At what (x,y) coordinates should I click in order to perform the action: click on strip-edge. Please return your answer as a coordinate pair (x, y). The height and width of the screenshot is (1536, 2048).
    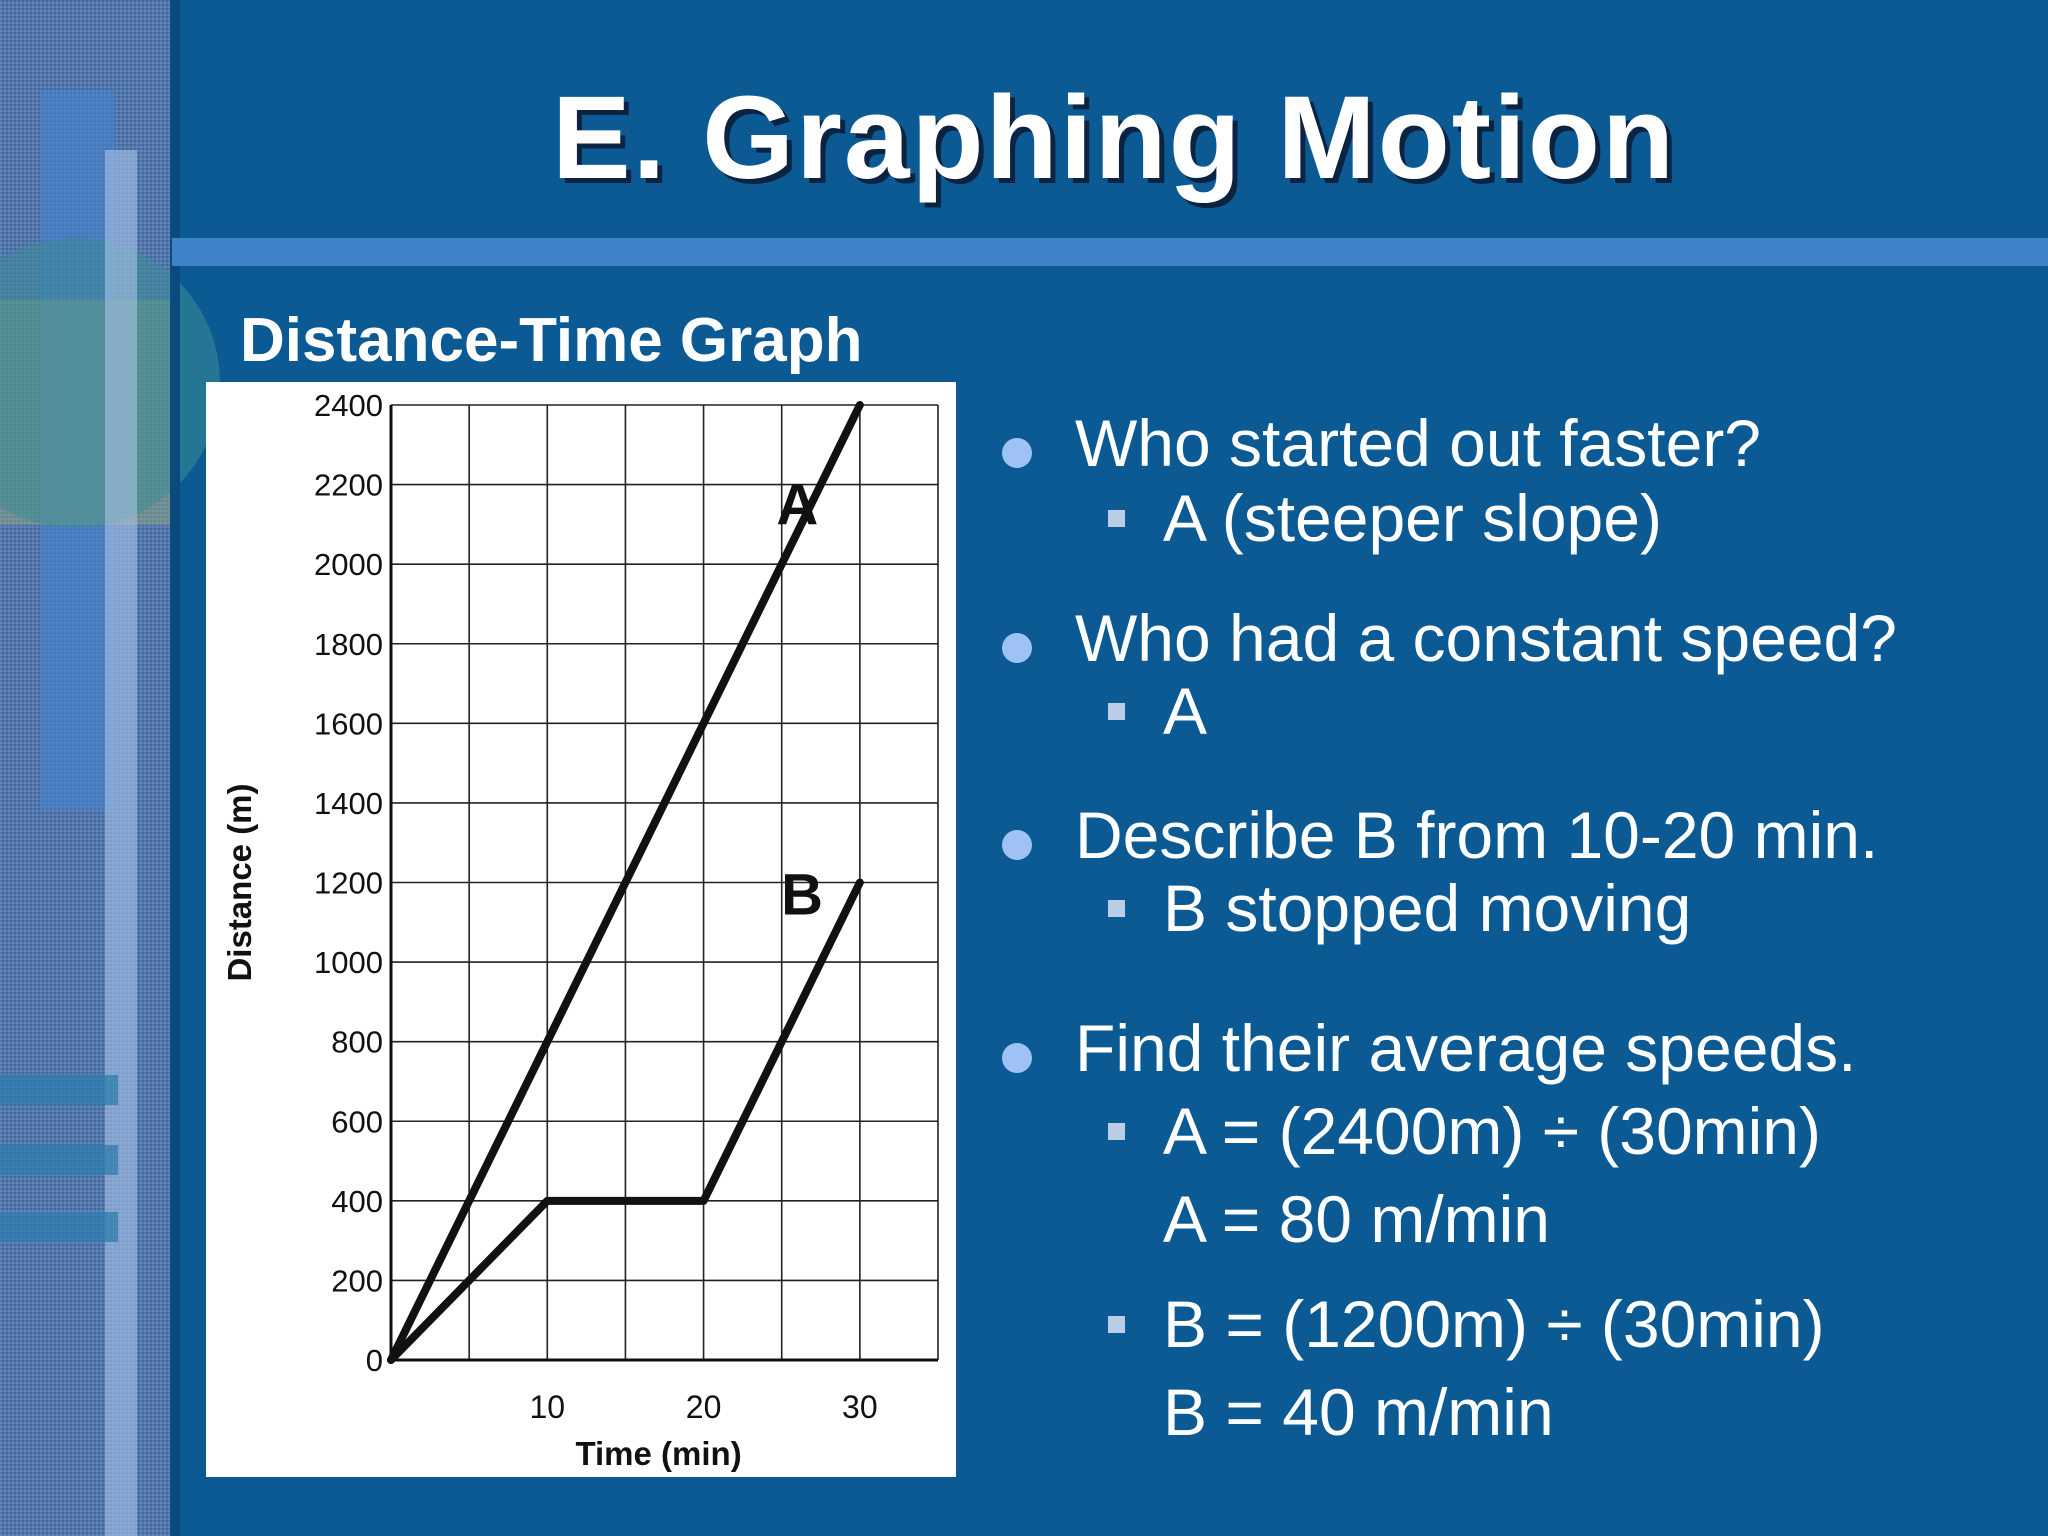
    Looking at the image, I should click on (175, 768).